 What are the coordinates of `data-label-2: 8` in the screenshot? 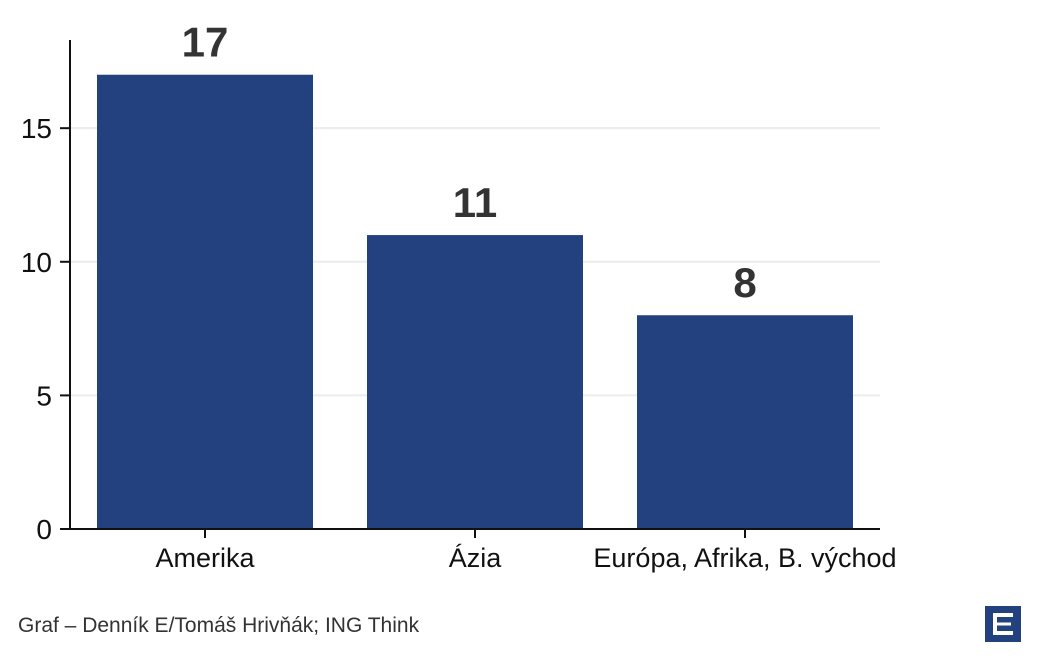 It's located at (744, 282).